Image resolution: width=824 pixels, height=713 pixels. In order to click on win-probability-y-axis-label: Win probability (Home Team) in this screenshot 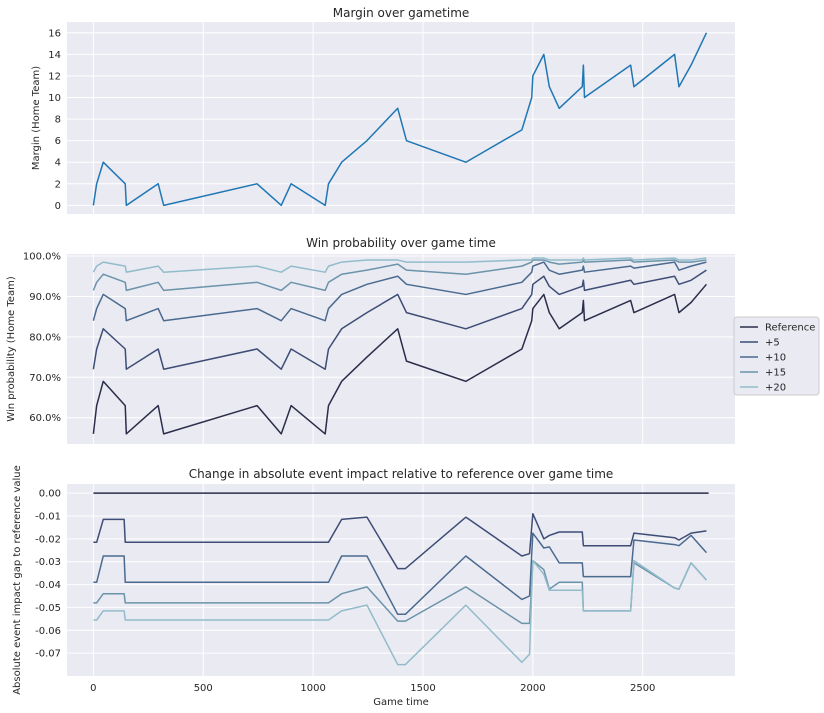, I will do `click(11, 349)`.